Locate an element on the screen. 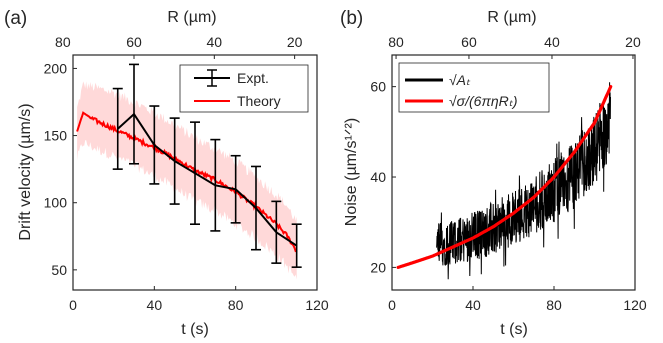 Image resolution: width=663 pixels, height=343 pixels. panel-a-y-tick-label: 100 is located at coordinates (56, 203).